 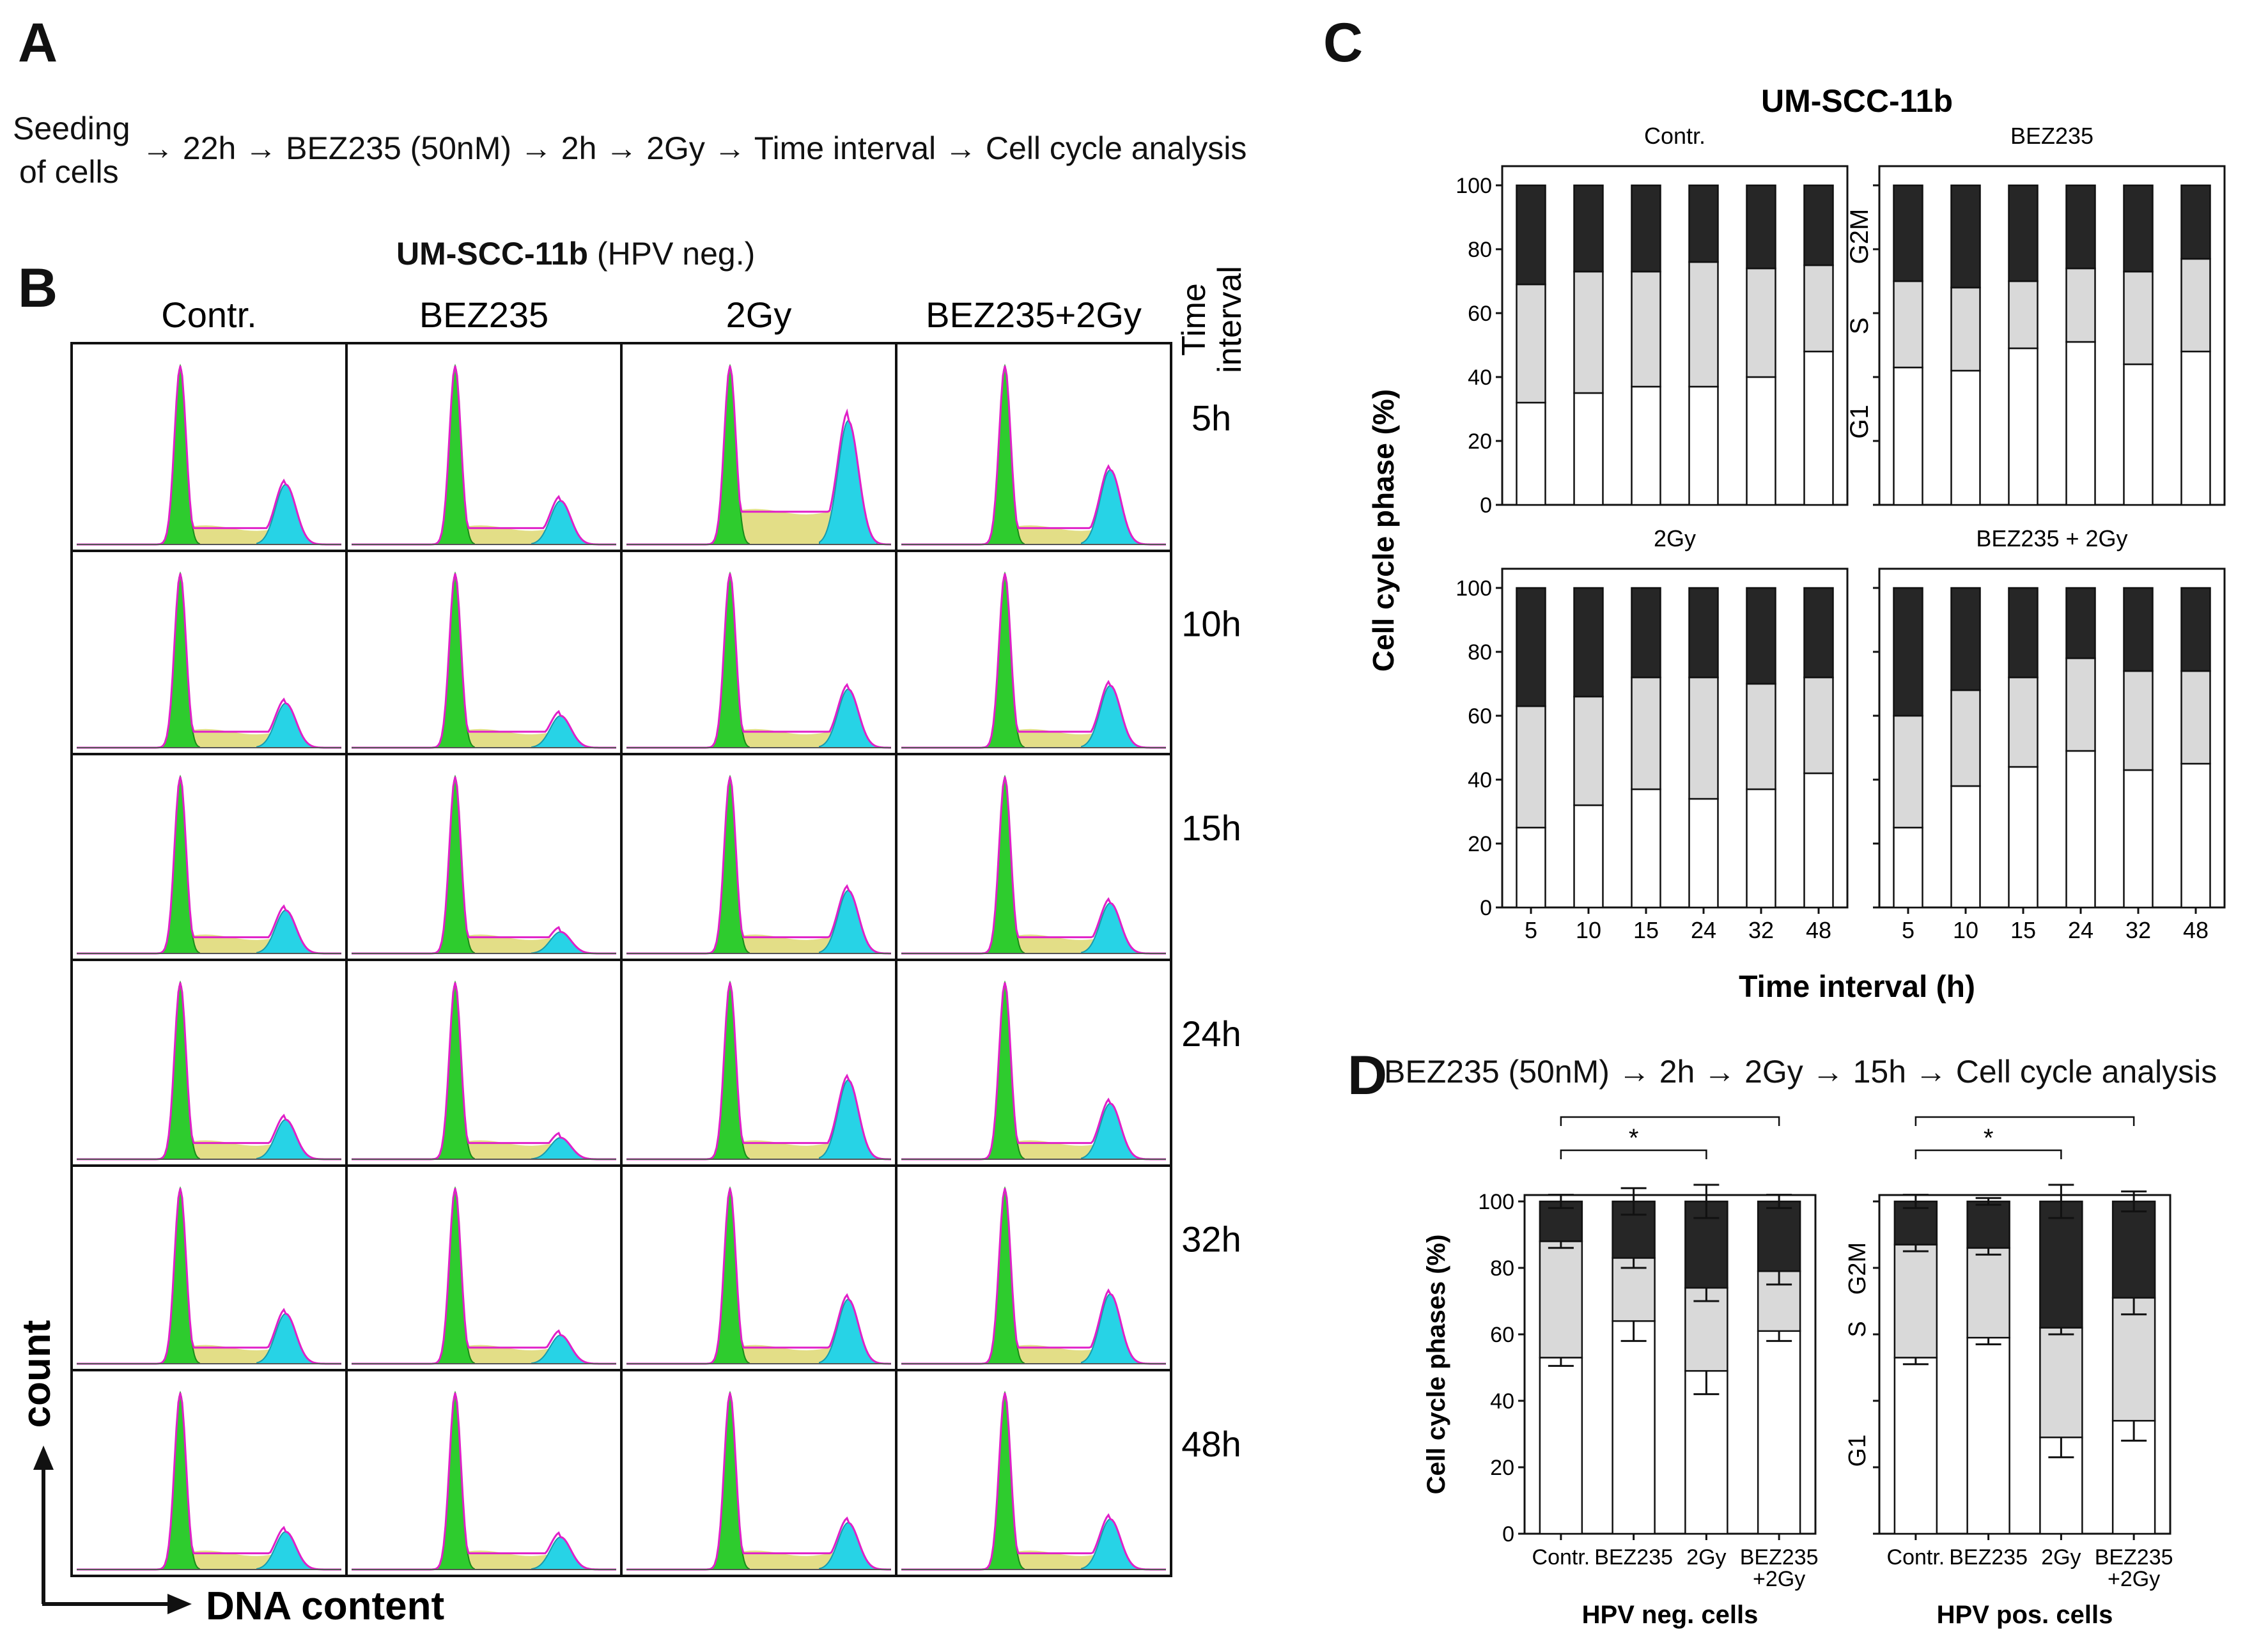 What do you see at coordinates (1857, 987) in the screenshot?
I see `panel-c-xlabel: Time interval (h)` at bounding box center [1857, 987].